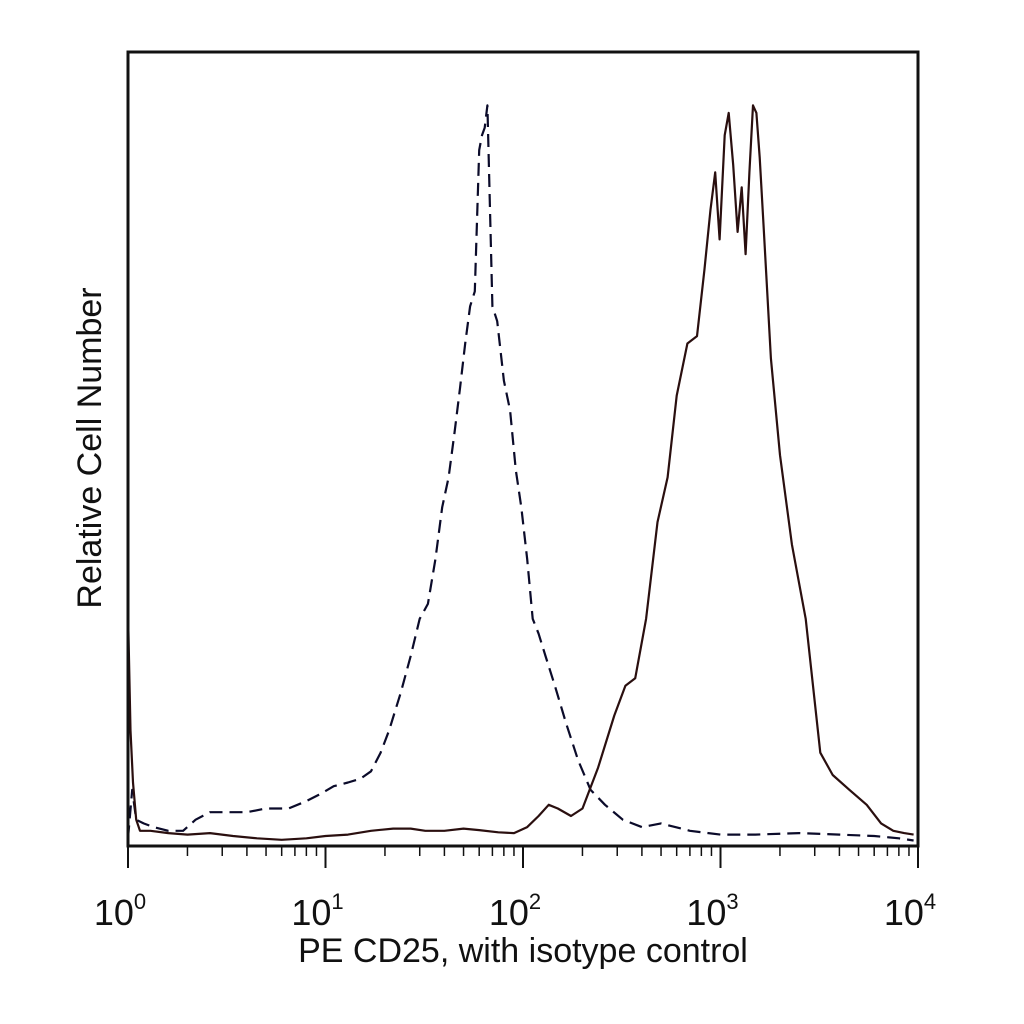 The image size is (1024, 1024). I want to click on x-tick-label: 10⁴, so click(910, 911).